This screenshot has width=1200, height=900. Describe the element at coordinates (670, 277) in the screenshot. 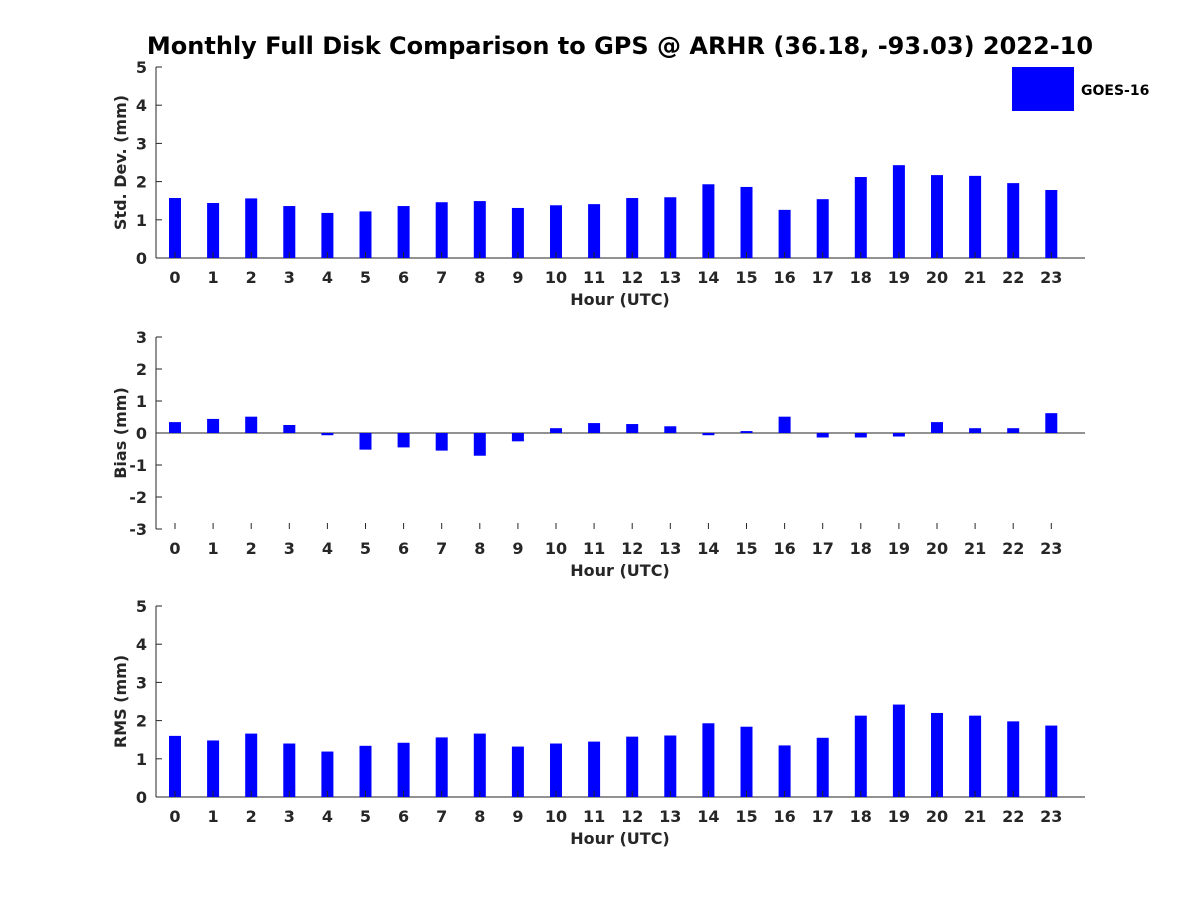

I see `x-tick-label: 13` at that location.